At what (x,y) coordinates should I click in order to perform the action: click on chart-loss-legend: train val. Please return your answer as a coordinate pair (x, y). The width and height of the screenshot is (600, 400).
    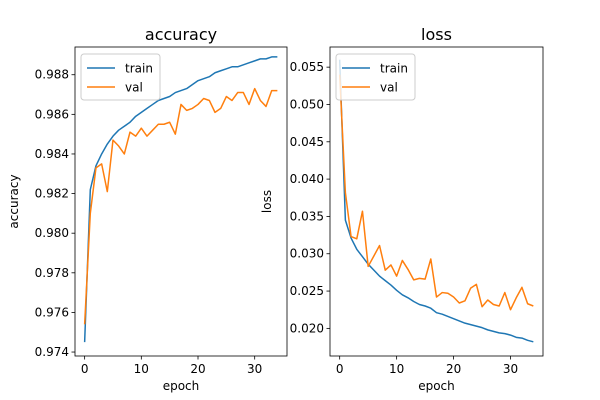
    Looking at the image, I should click on (375, 77).